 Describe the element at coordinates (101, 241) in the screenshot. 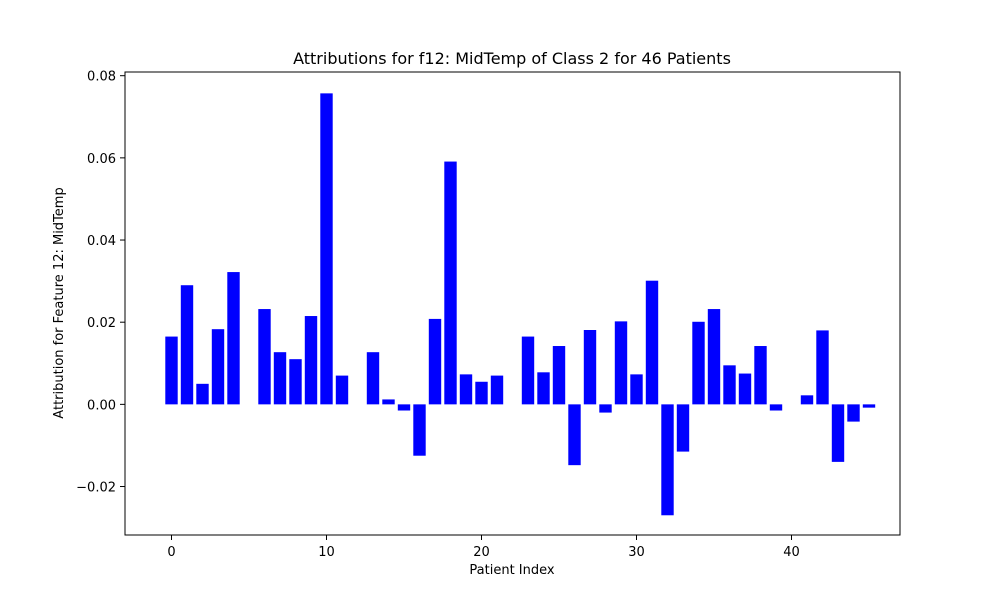

I see `y-tick-label: 0.04` at that location.